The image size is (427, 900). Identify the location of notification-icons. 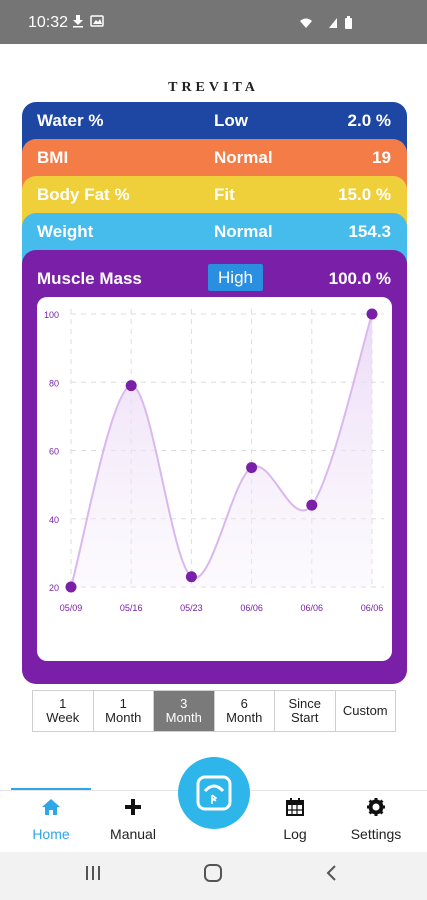
(89, 22).